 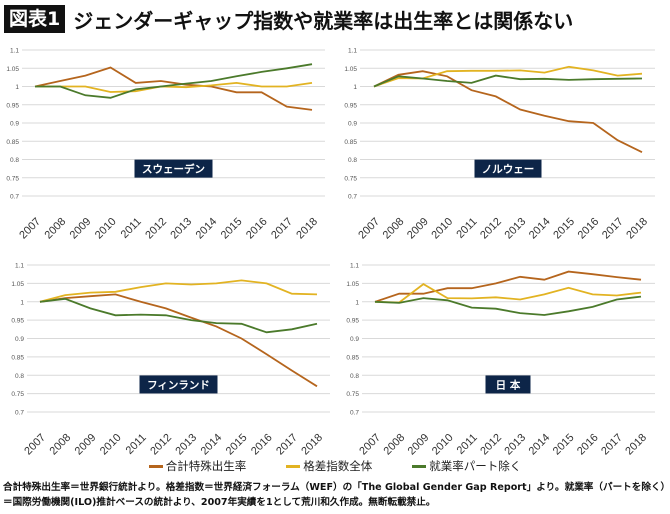 What do you see at coordinates (173, 169) in the screenshot?
I see `panel-label: スウェーデン` at bounding box center [173, 169].